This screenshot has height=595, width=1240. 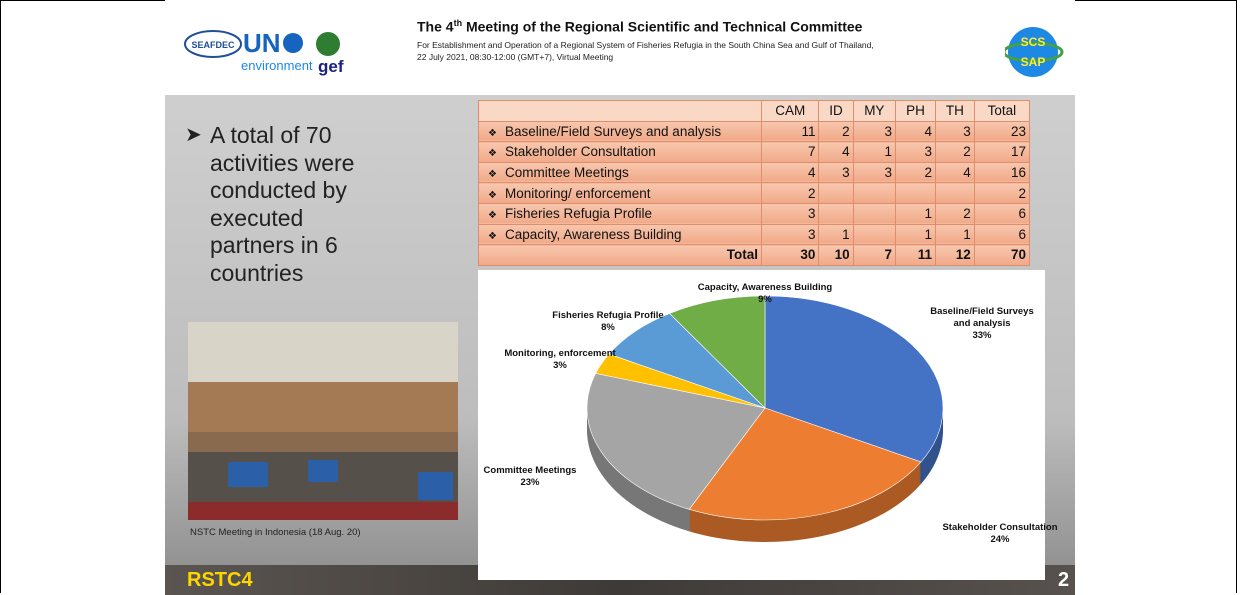 What do you see at coordinates (836, 111) in the screenshot?
I see `column-header: ID` at bounding box center [836, 111].